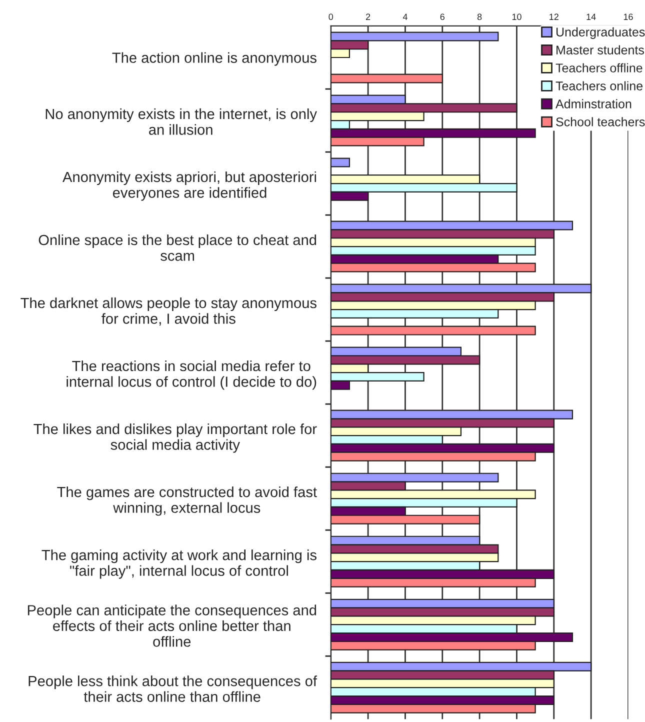 This screenshot has width=645, height=722. Describe the element at coordinates (479, 17) in the screenshot. I see `x-tick-label: 8` at that location.